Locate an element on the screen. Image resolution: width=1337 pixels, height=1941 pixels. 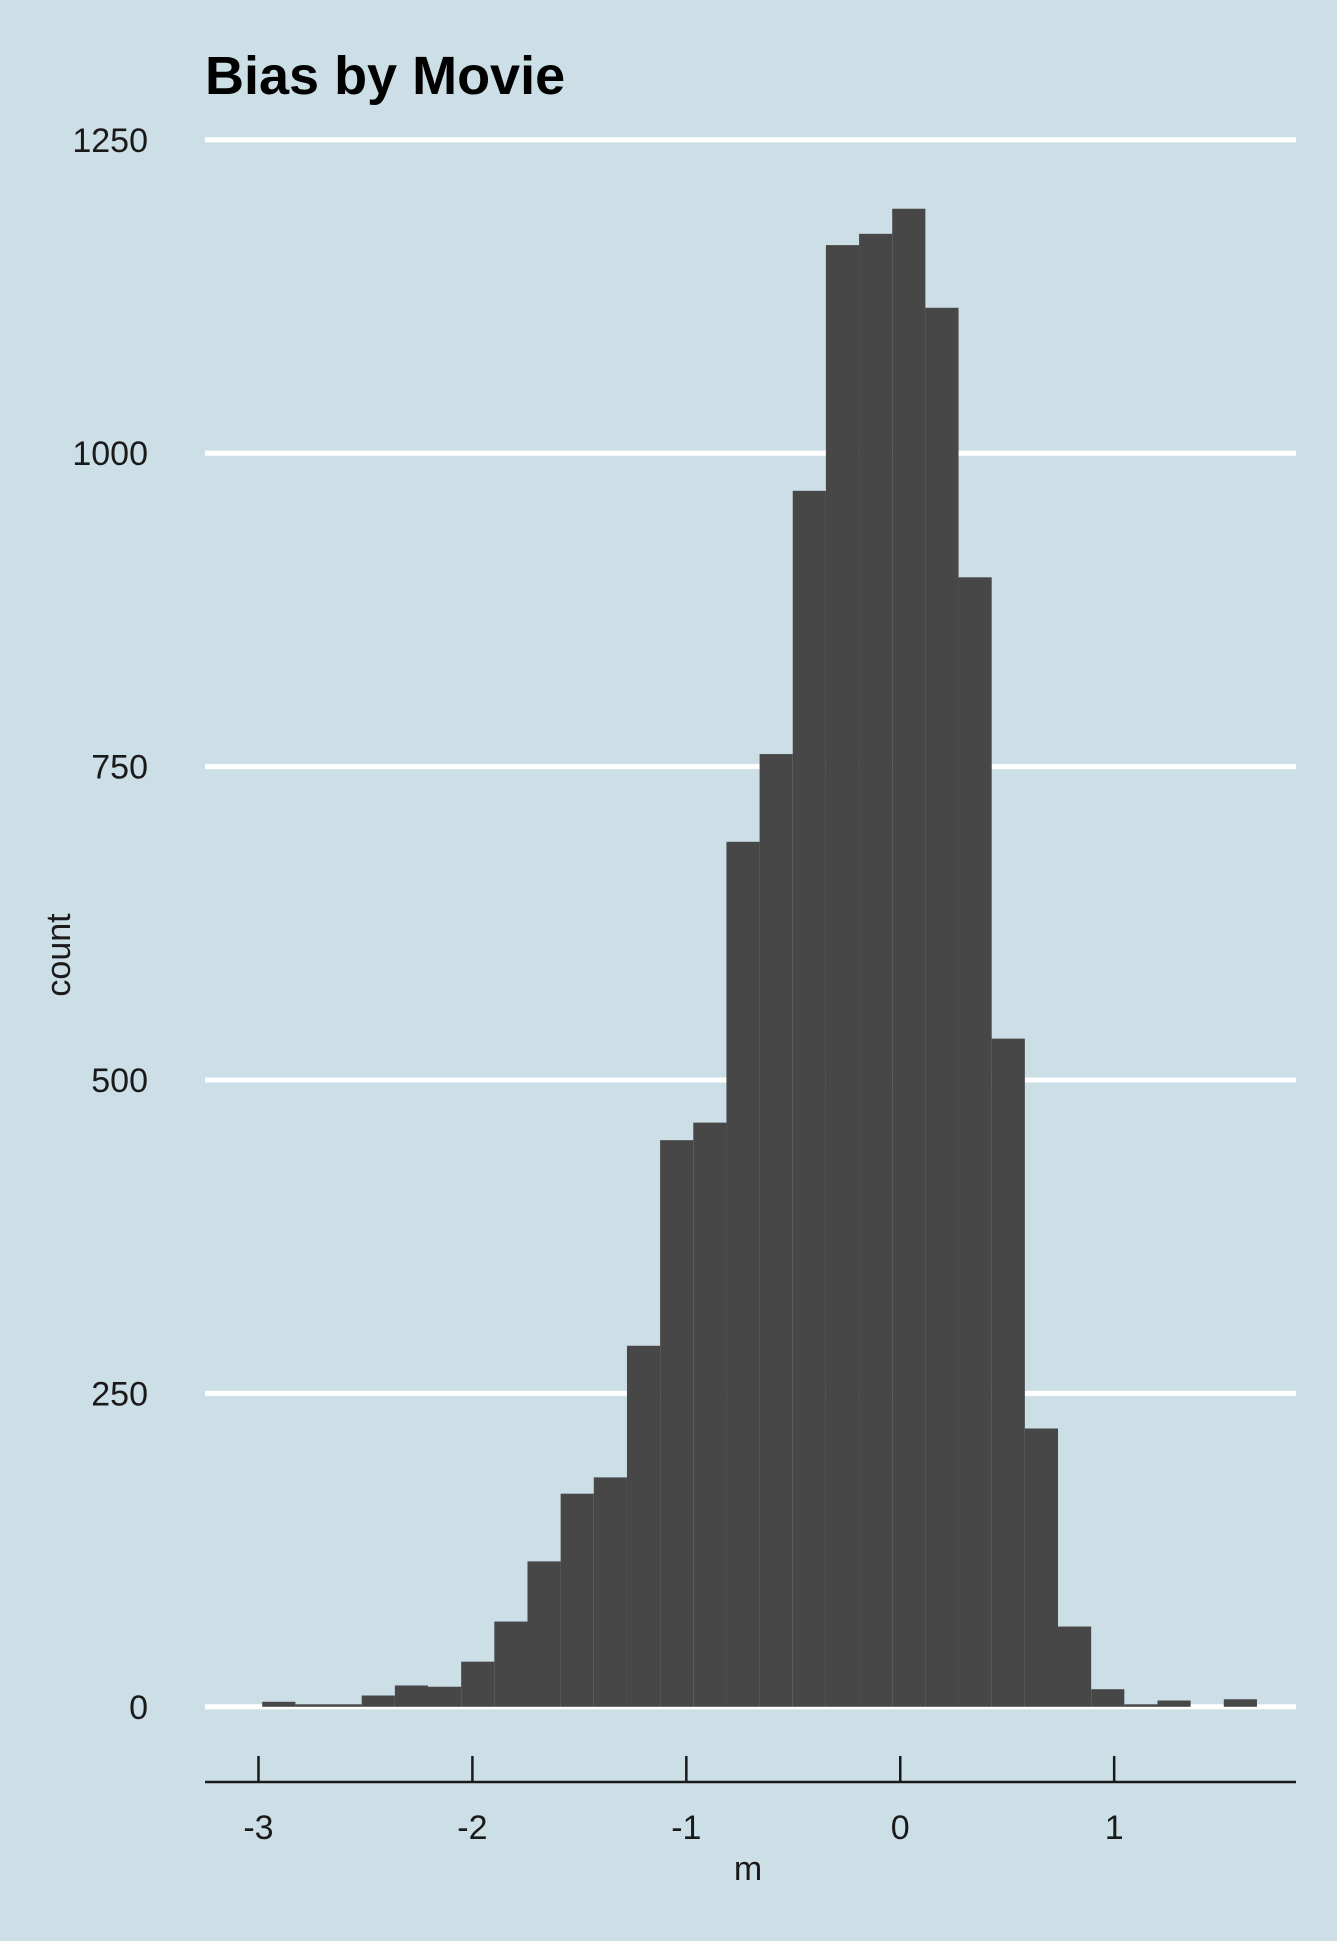
x-tick-label: -3 is located at coordinates (258, 1828).